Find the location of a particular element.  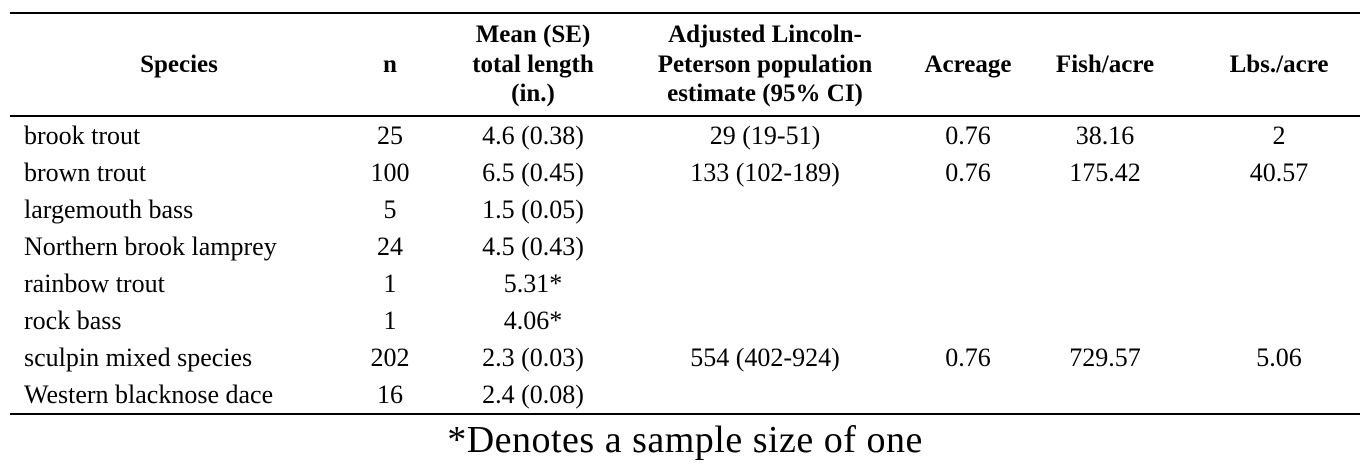

mean-length-cell: 5.31* is located at coordinates (533, 283).